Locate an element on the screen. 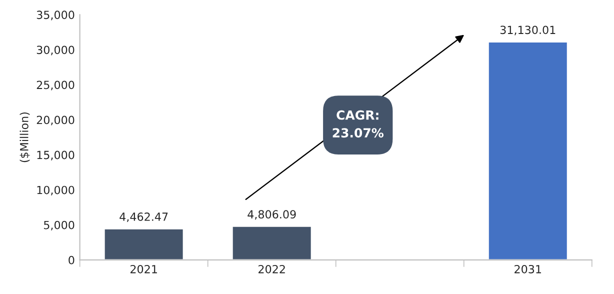  y-tick-label: 0 is located at coordinates (71, 260).